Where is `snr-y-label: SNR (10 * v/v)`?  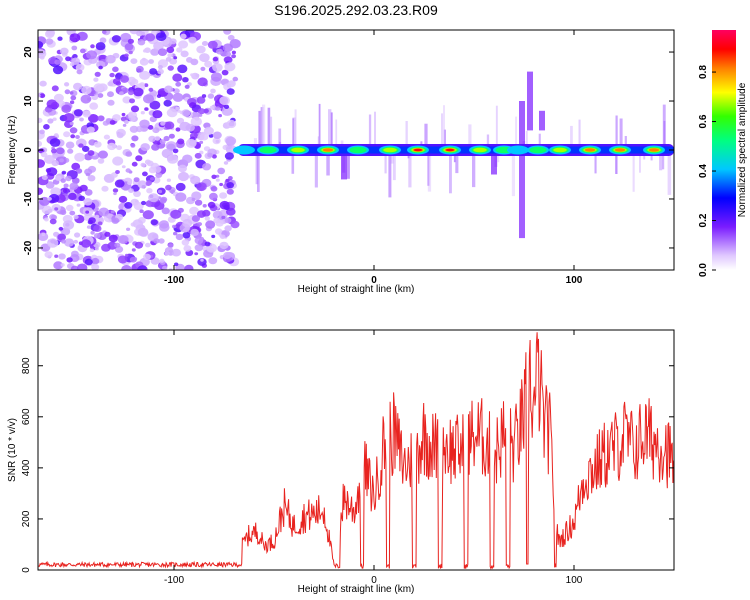 snr-y-label: SNR (10 * v/v) is located at coordinates (12, 450).